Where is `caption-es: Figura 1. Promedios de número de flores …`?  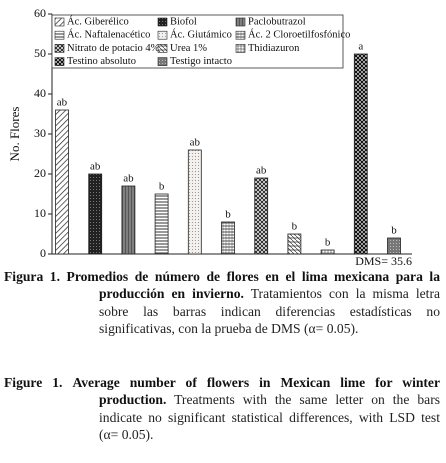
caption-es: Figura 1. Promedios de número de flores … is located at coordinates (222, 303).